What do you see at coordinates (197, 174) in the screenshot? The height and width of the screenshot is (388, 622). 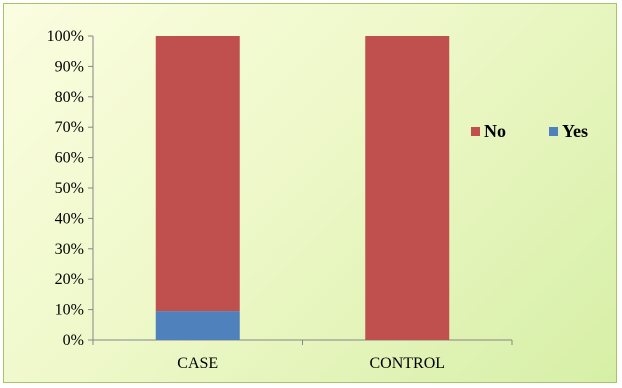 I see `bar-case-no` at bounding box center [197, 174].